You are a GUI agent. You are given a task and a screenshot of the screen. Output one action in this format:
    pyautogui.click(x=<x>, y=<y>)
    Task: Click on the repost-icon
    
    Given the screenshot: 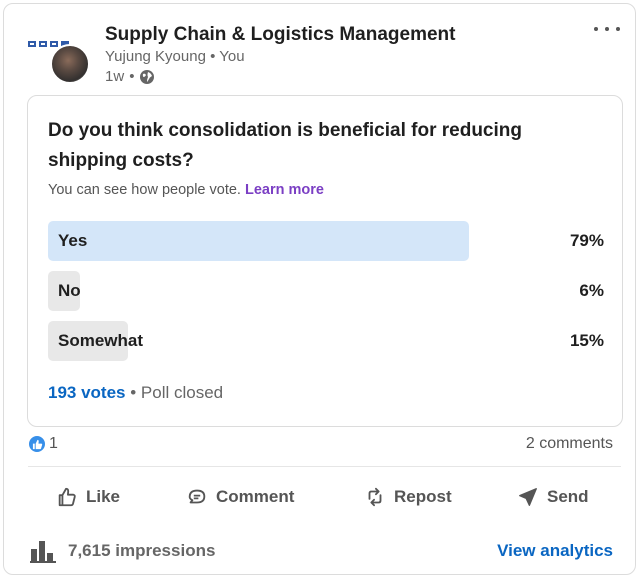 What is the action you would take?
    pyautogui.click(x=375, y=497)
    